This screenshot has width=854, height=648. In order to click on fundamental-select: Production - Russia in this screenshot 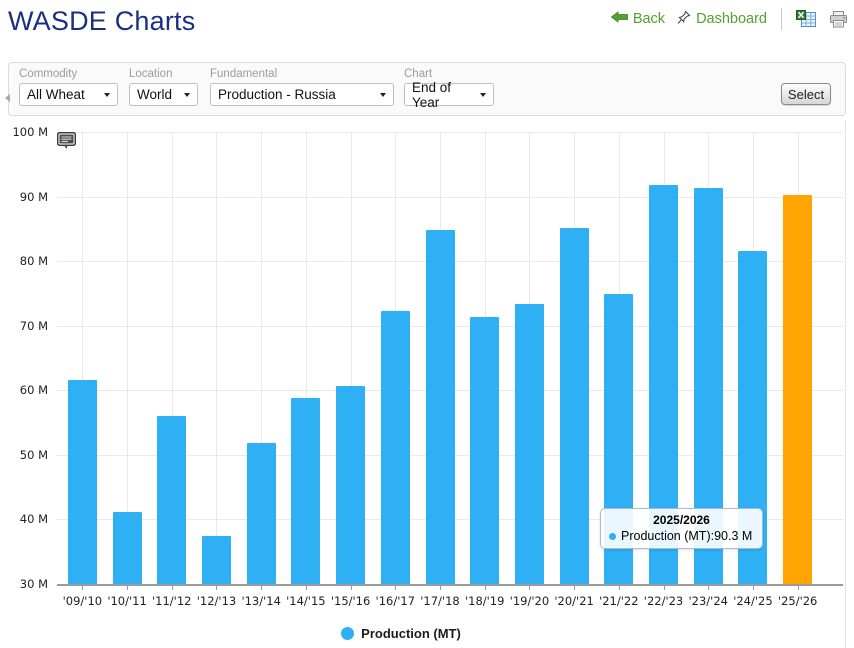, I will do `click(302, 94)`.